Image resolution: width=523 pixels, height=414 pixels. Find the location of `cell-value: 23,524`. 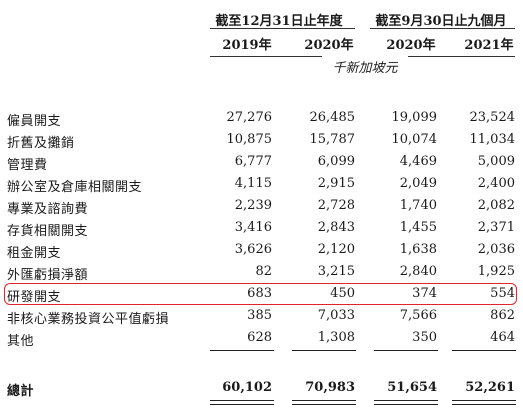

cell-value: 23,524 is located at coordinates (492, 117).